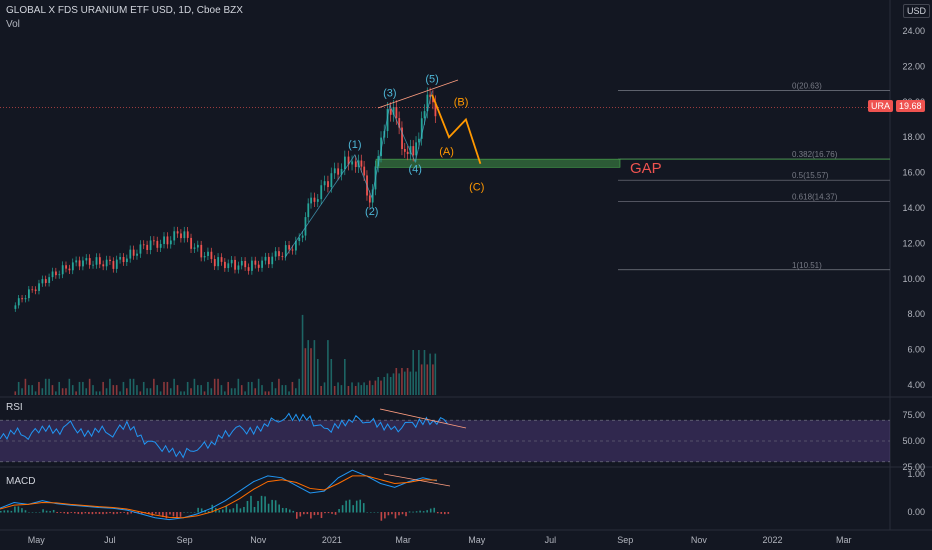  Describe the element at coordinates (916, 474) in the screenshot. I see `macd-tick-label: 1.00` at that location.